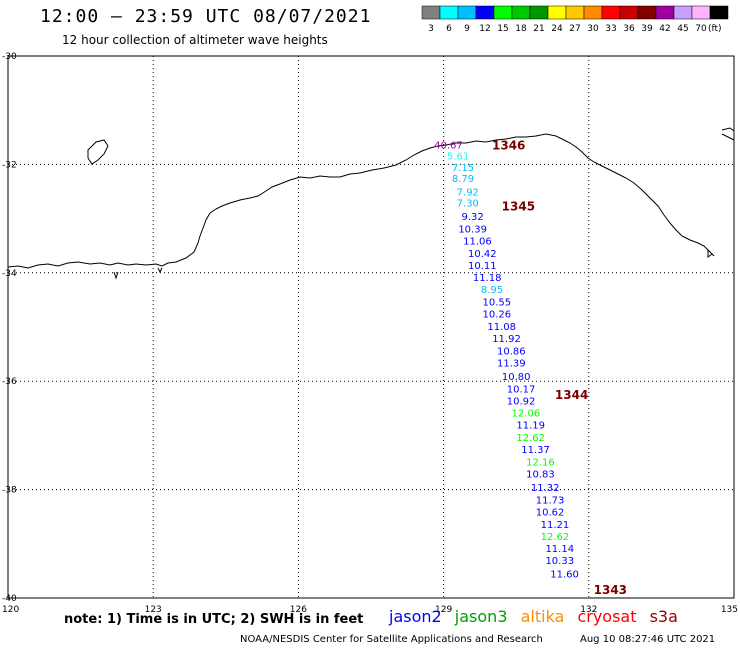  What do you see at coordinates (484, 29) in the screenshot?
I see `legend-label: 12` at bounding box center [484, 29].